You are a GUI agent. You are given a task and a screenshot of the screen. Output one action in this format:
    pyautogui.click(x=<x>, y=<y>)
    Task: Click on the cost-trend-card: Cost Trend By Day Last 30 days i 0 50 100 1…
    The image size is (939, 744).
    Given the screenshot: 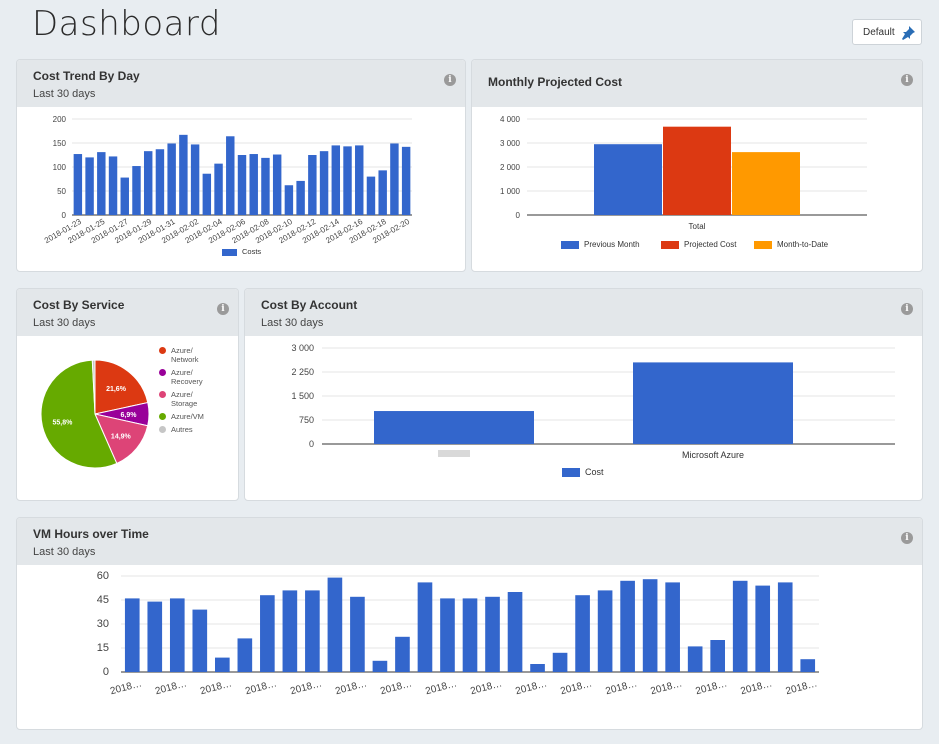 What is the action you would take?
    pyautogui.click(x=241, y=165)
    